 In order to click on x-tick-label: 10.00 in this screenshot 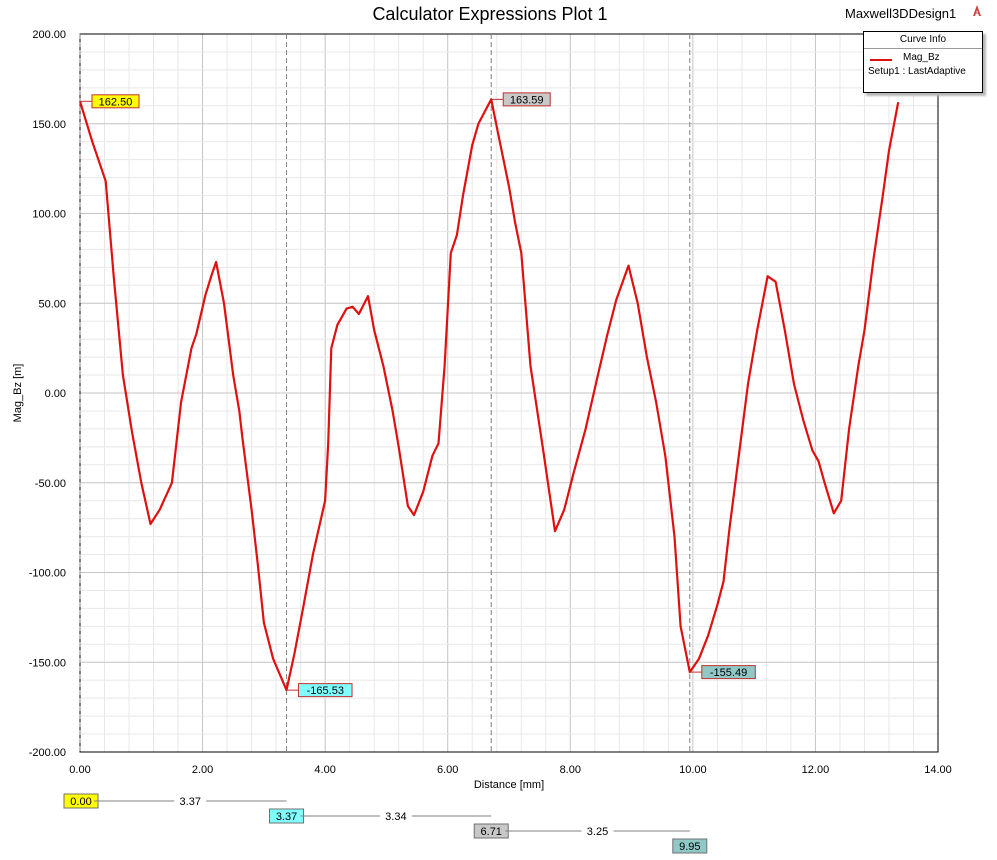, I will do `click(693, 770)`.